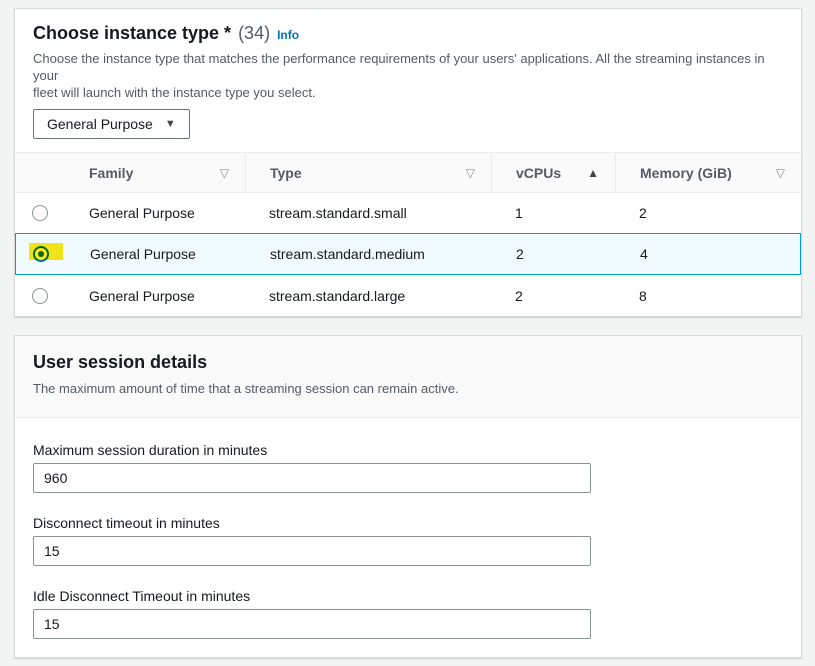 Image resolution: width=815 pixels, height=666 pixels. I want to click on field-max-session-duration: Maximum session duration in minutes, so click(408, 467).